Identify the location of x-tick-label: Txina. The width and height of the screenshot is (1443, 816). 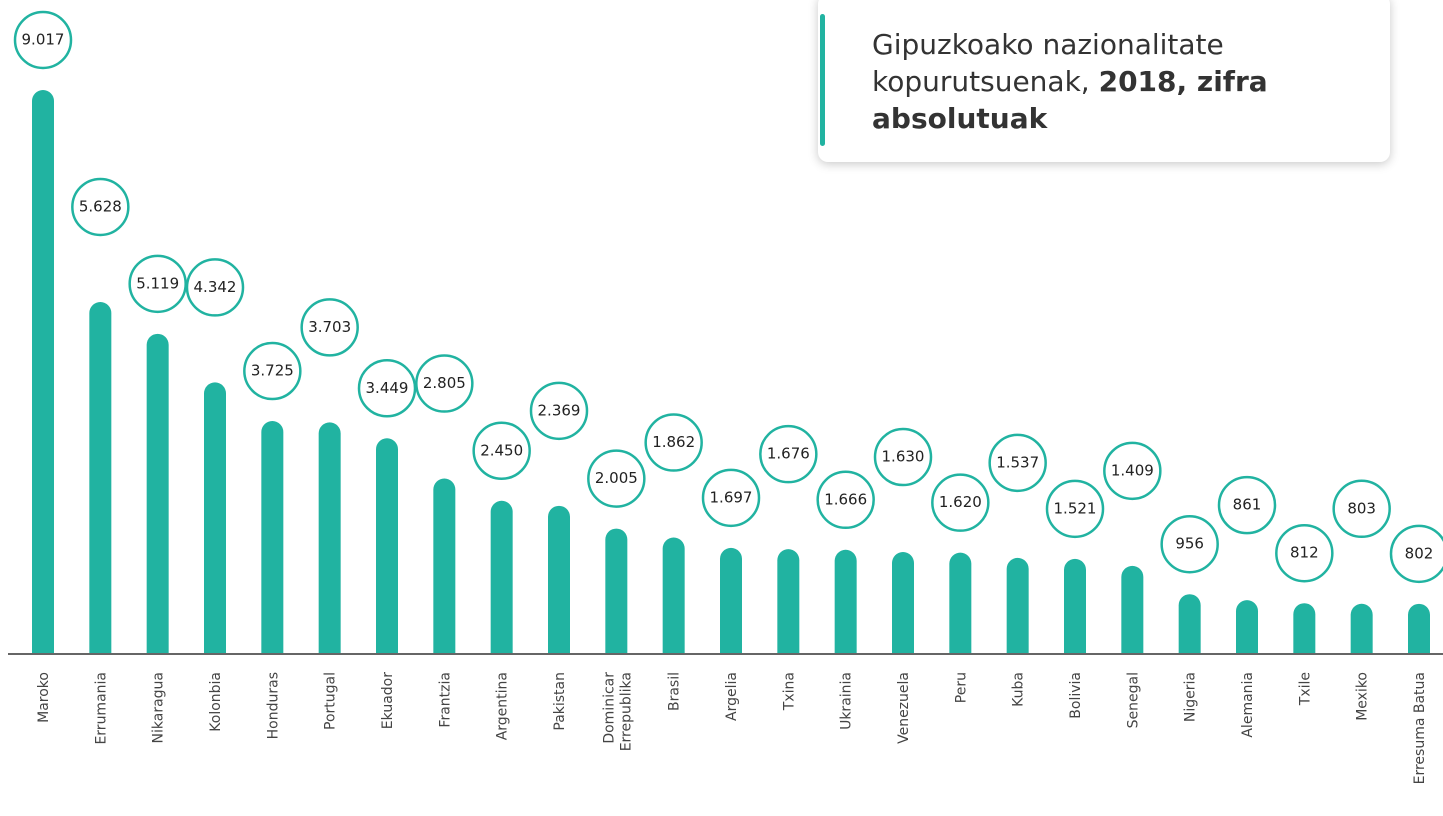
(789, 691).